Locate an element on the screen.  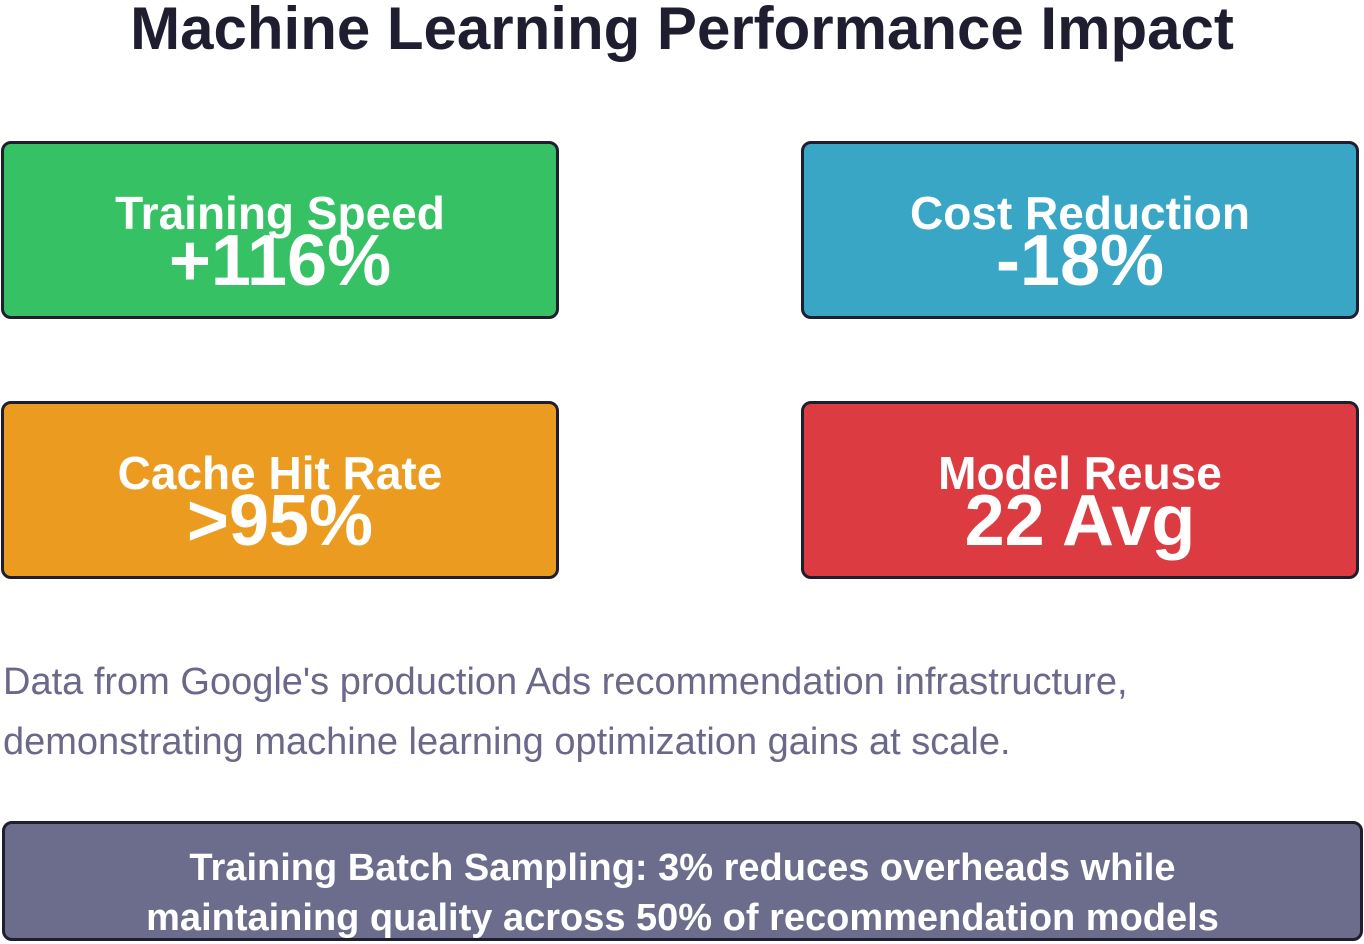
metric-value: +116% is located at coordinates (280, 261).